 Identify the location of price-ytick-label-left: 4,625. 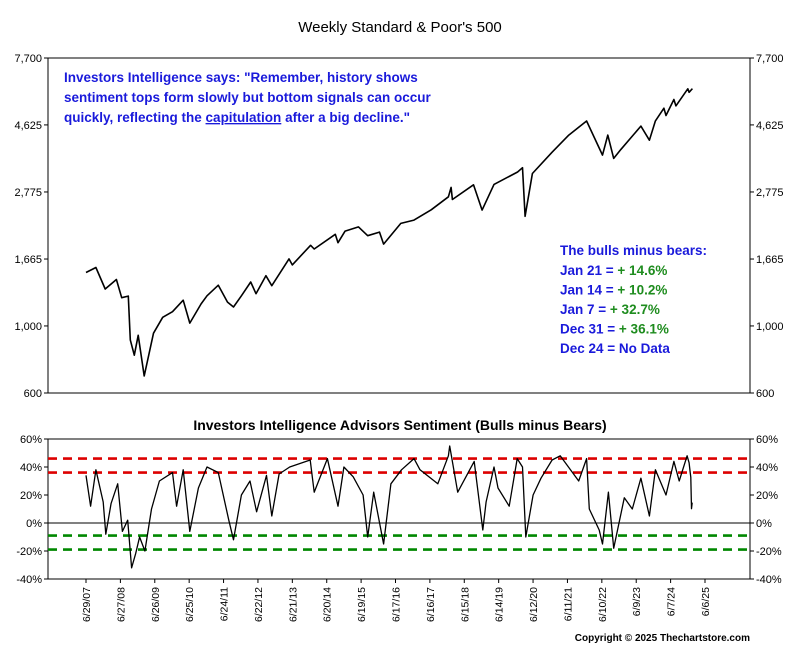
(28, 126).